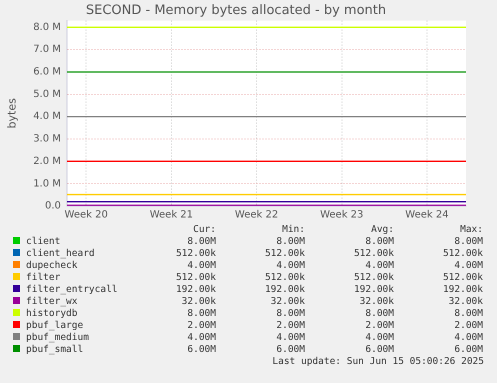 This screenshot has width=497, height=383. Describe the element at coordinates (47, 184) in the screenshot. I see `y-tick-label: 1.0 M` at that location.